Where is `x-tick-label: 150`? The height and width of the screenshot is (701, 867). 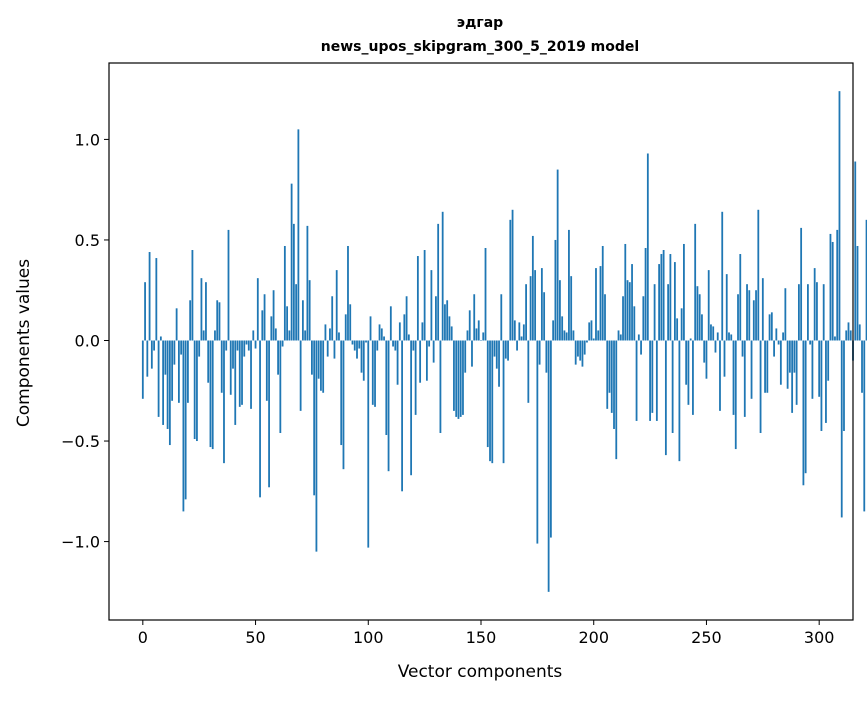 x-tick-label: 150 is located at coordinates (481, 637).